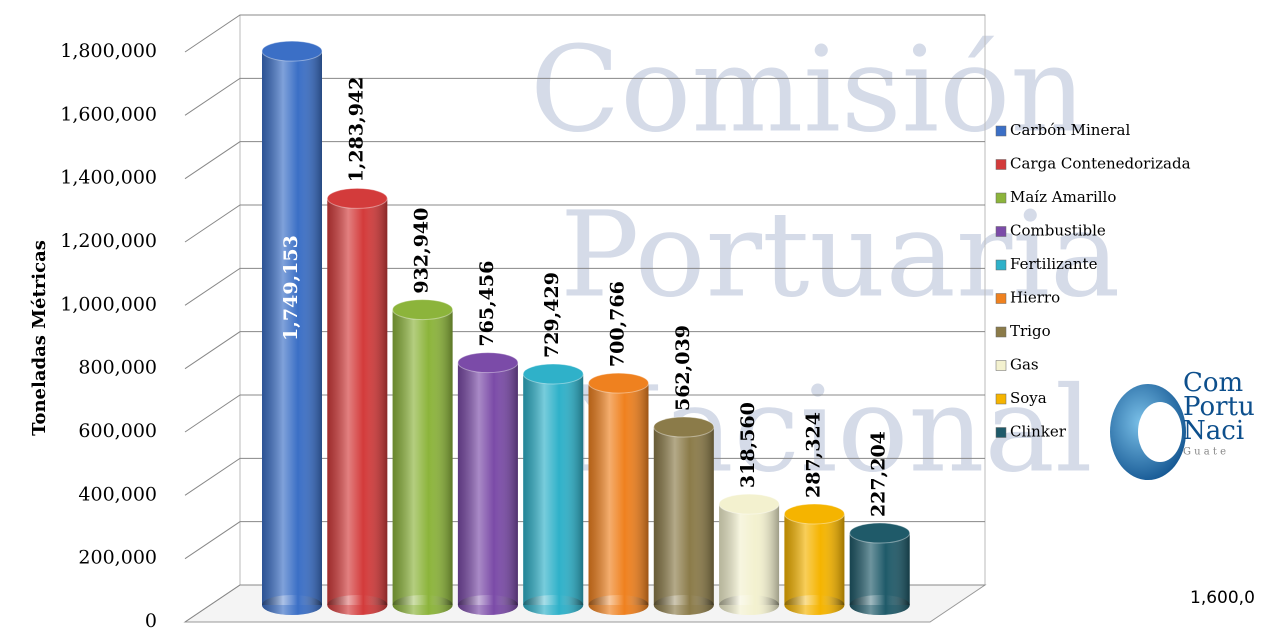  Describe the element at coordinates (117, 431) in the screenshot. I see `y-tick-label: 600,000` at that location.